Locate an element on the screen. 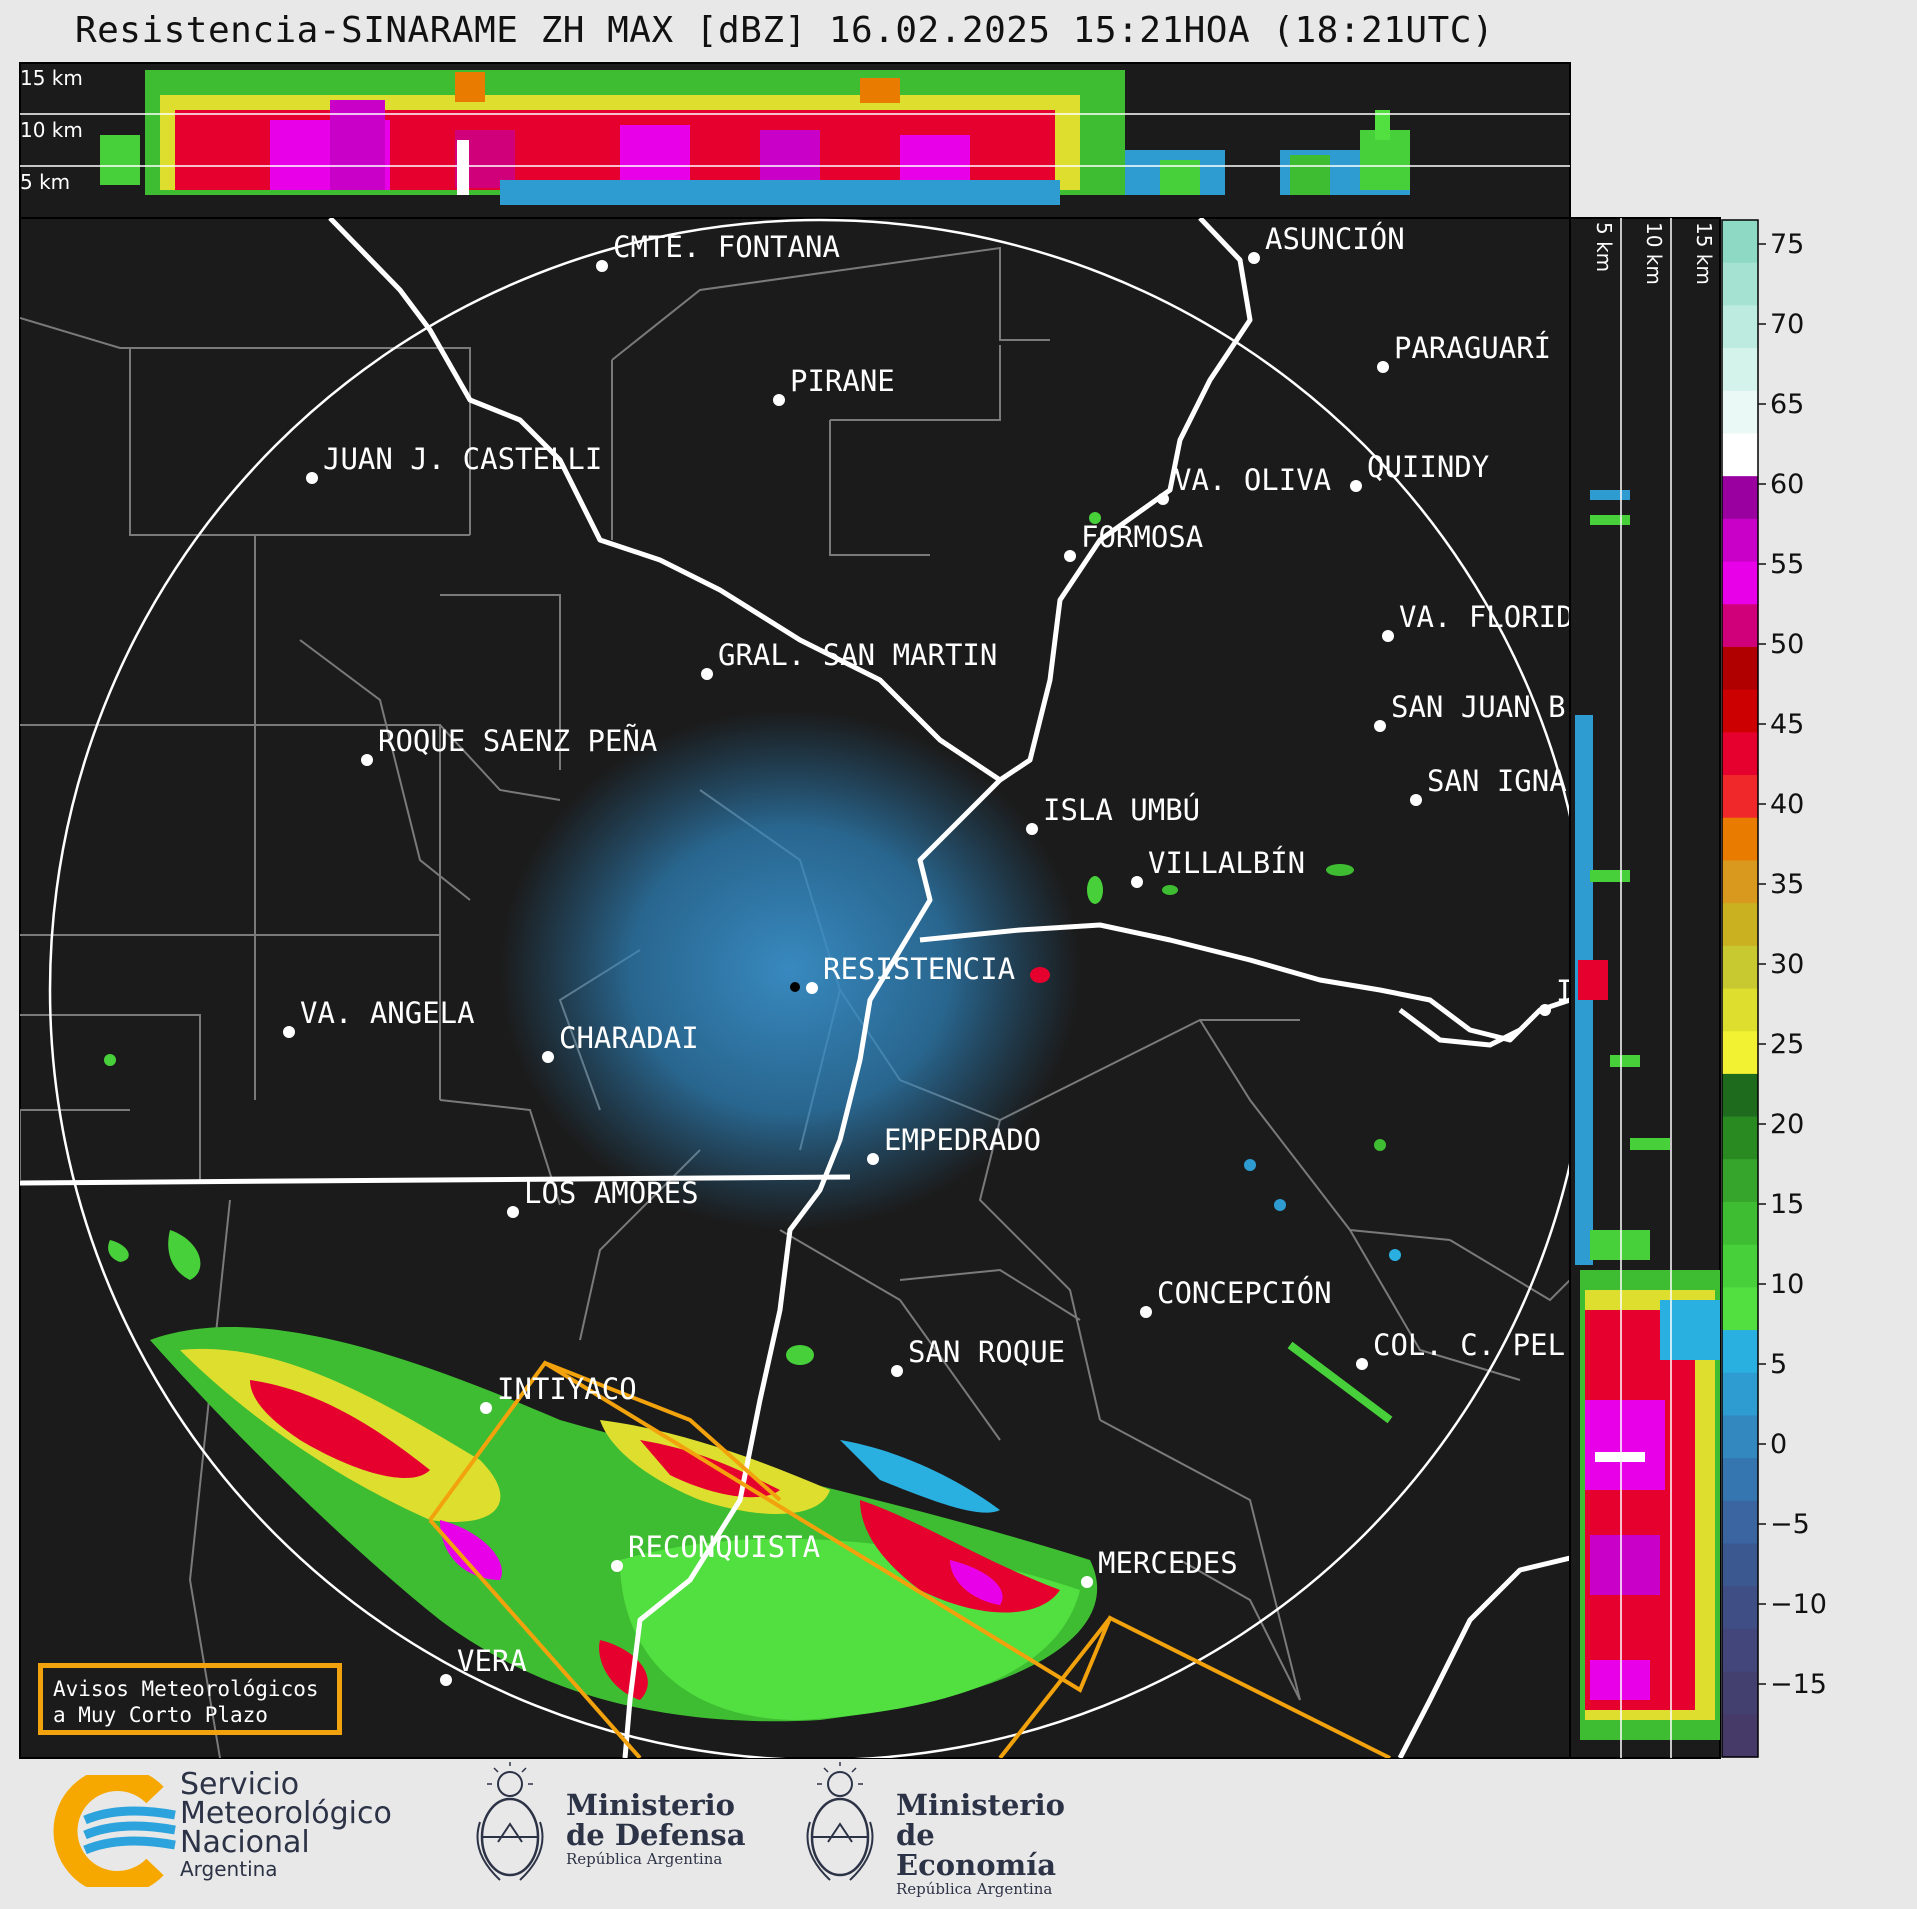 The height and width of the screenshot is (1909, 1917). city-marker: VA. ANGELA is located at coordinates (379, 1017).